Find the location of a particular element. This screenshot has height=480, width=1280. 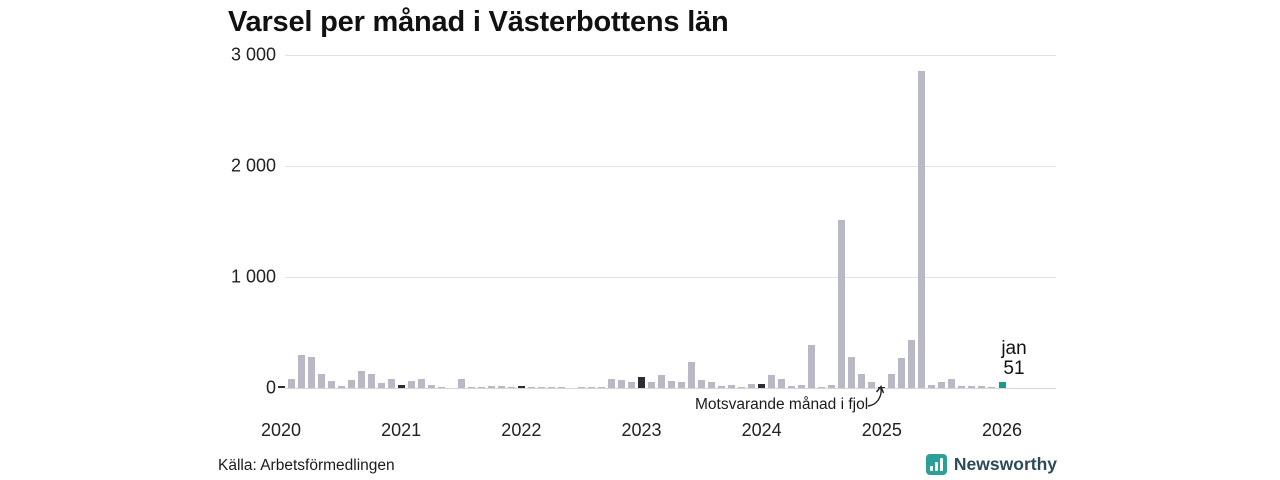

bar-maj-2021 is located at coordinates (441, 387).